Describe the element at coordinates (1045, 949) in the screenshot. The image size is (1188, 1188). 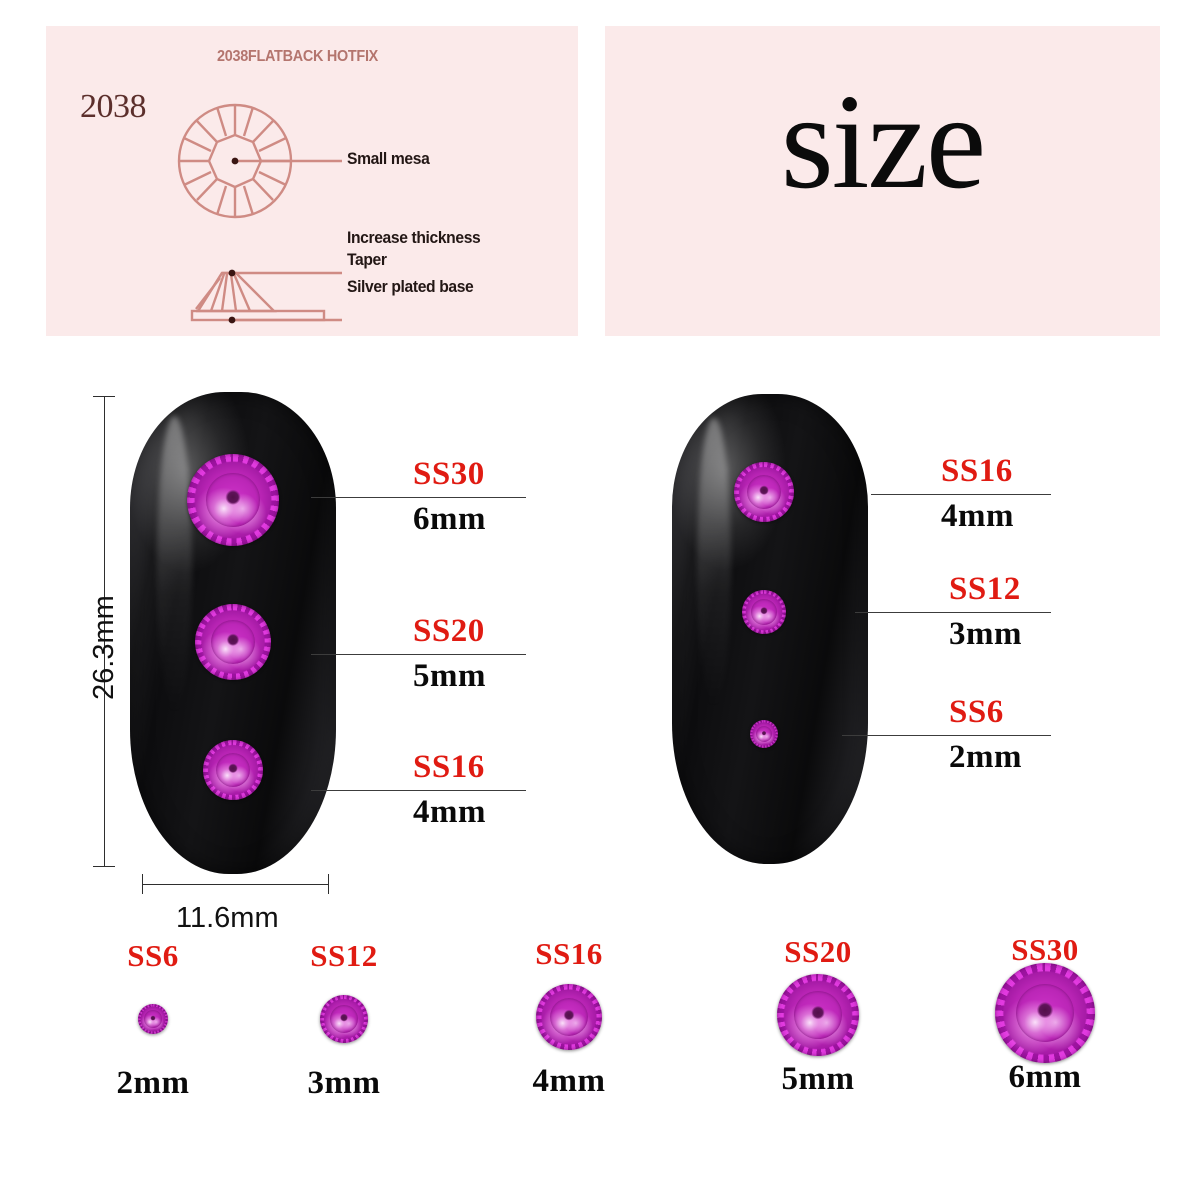
I see `swatch-ss-label-ss30: SS30` at that location.